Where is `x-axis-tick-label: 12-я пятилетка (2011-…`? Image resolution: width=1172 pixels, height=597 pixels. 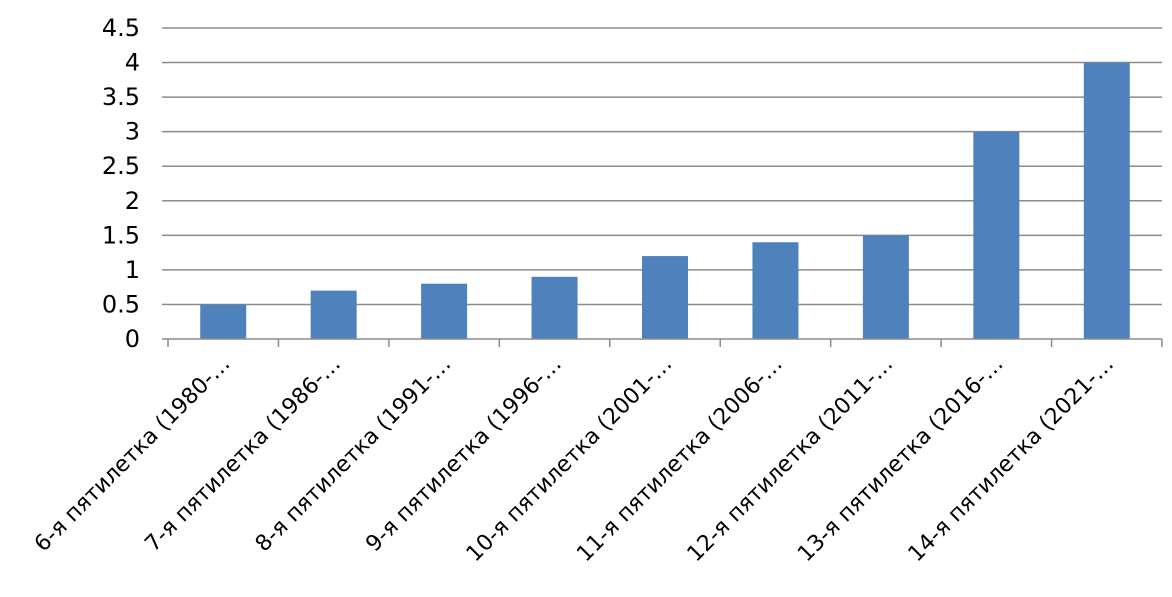
x-axis-tick-label: 12-я пятилетка (2011-… is located at coordinates (790, 459).